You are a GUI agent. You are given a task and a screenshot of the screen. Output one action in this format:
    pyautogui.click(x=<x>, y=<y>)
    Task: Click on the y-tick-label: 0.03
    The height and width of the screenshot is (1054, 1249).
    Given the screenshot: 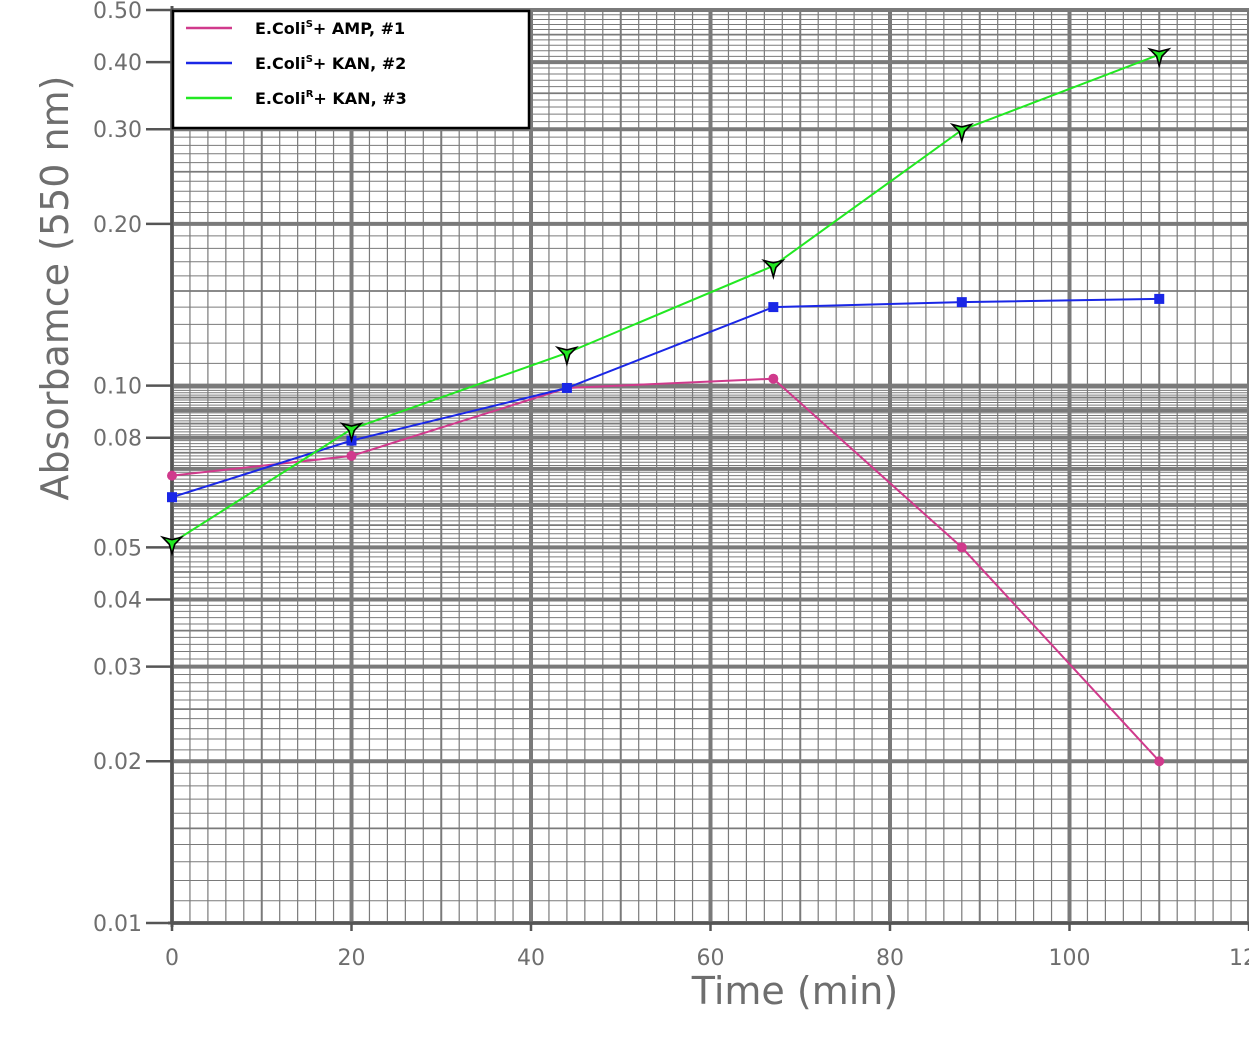 What is the action you would take?
    pyautogui.click(x=117, y=668)
    